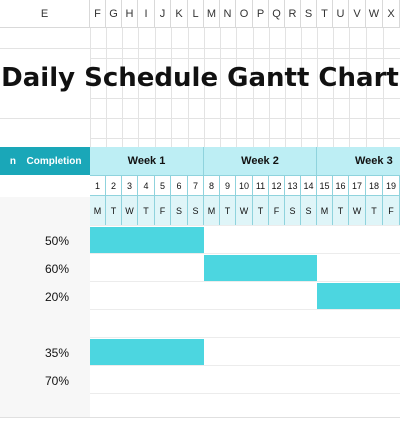 Image resolution: width=400 pixels, height=441 pixels. What do you see at coordinates (293, 185) in the screenshot?
I see `day-number-cell: 13` at bounding box center [293, 185].